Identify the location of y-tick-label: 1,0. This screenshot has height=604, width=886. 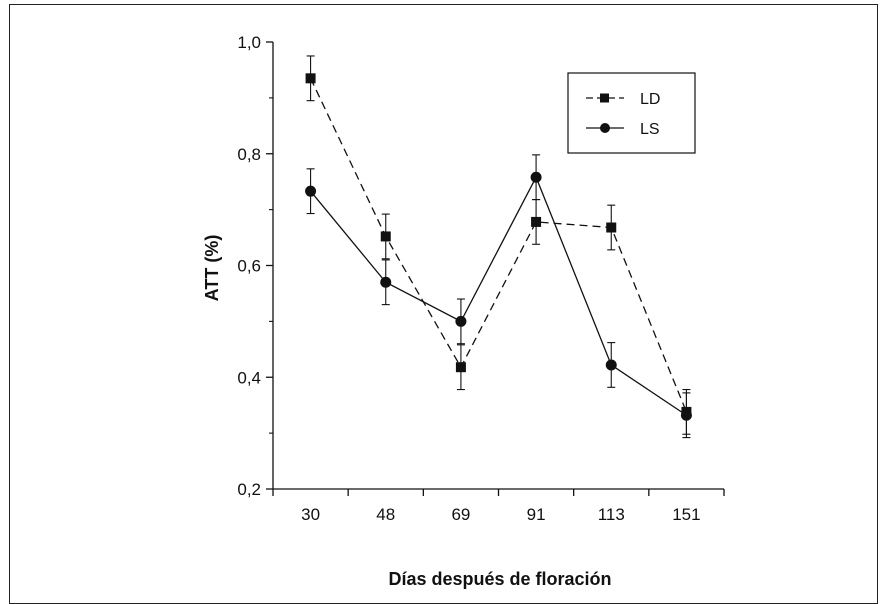
(249, 42).